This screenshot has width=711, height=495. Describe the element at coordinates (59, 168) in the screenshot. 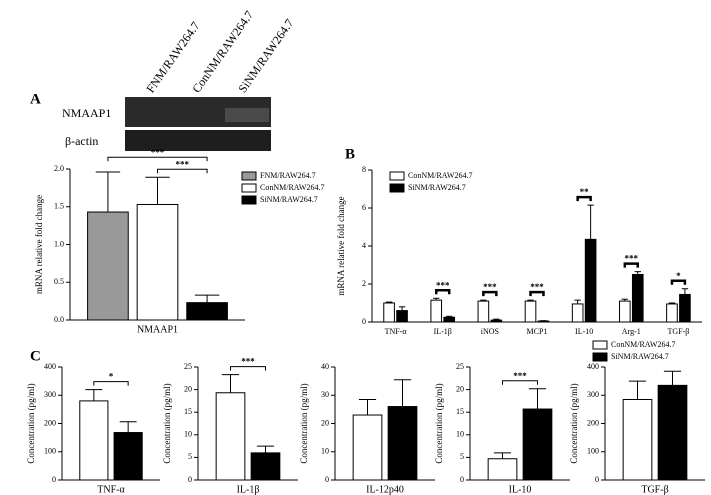

I see `y-tick-label: 2.0` at that location.